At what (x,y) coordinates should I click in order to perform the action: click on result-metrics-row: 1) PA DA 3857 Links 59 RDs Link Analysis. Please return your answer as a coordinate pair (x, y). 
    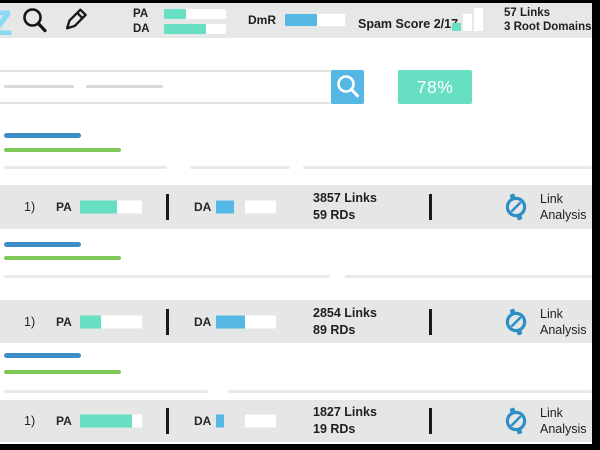
    Looking at the image, I should click on (296, 207).